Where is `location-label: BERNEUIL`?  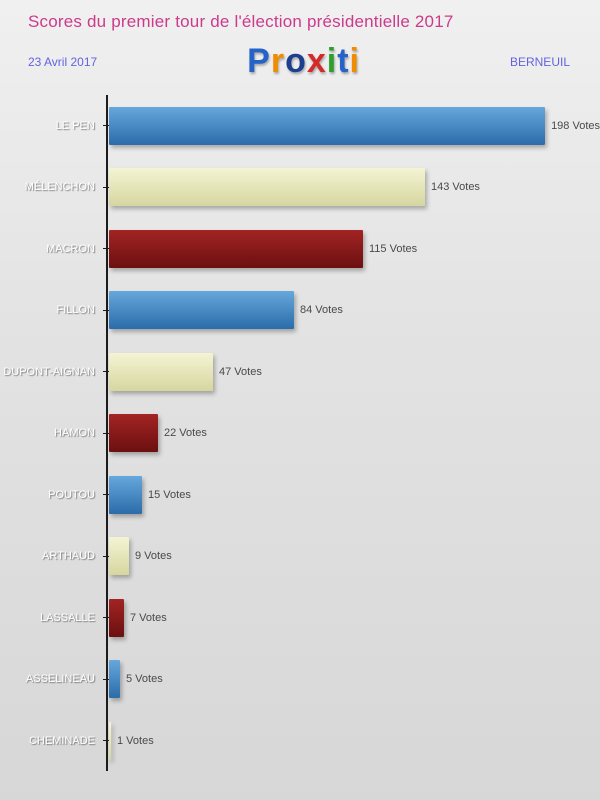 location-label: BERNEUIL is located at coordinates (539, 61).